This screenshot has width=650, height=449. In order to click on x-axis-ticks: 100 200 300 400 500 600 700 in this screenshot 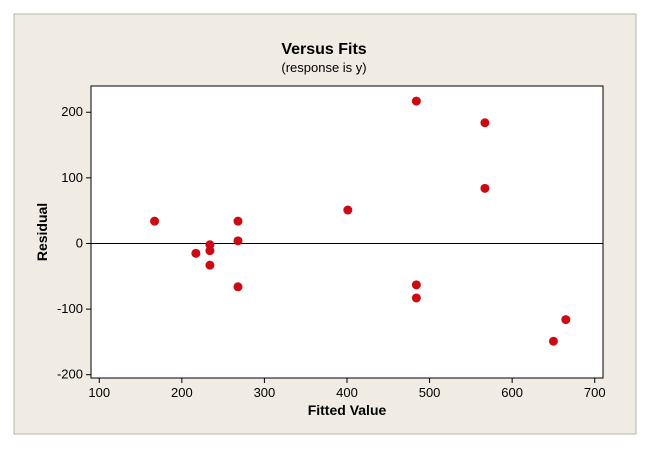, I will do `click(347, 389)`.